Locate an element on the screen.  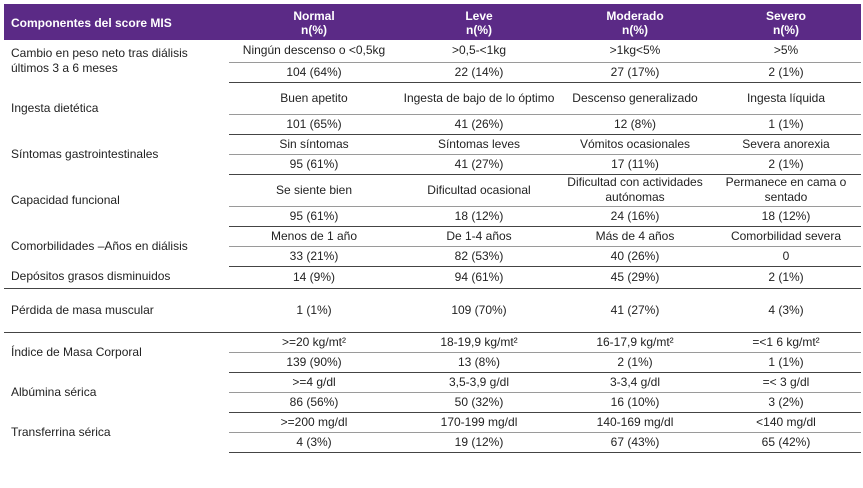
row-label: Comorbilidades –Años en diálisis is located at coordinates (99, 245).